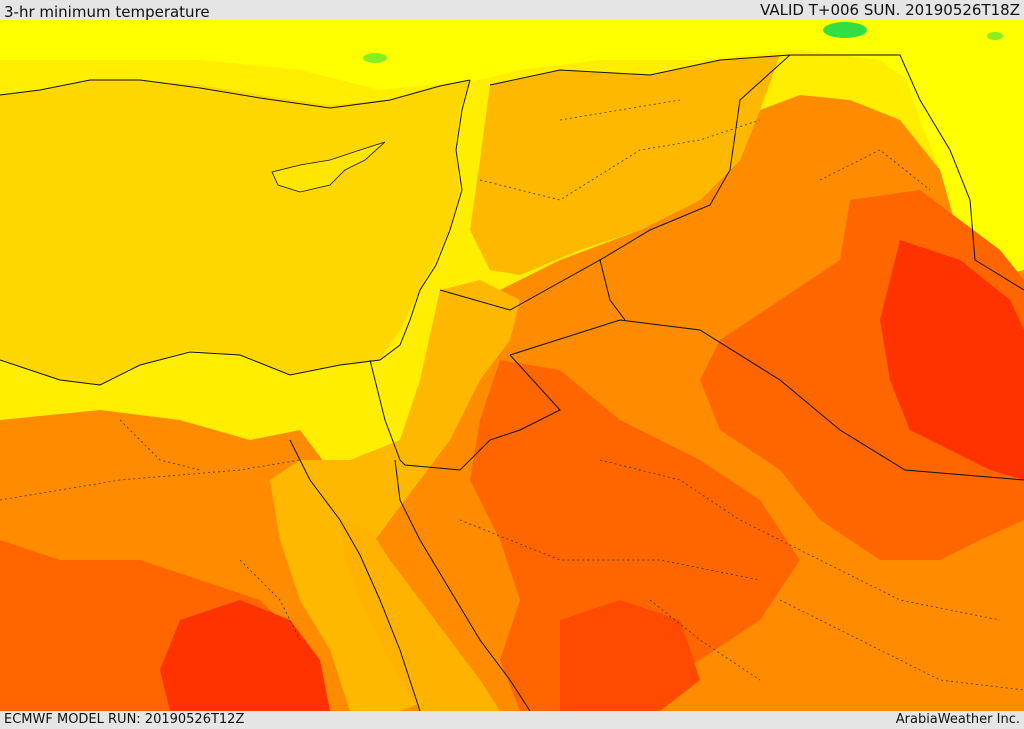 The height and width of the screenshot is (729, 1024). What do you see at coordinates (124, 719) in the screenshot?
I see `model-run-label: ECMWF MODEL RUN: 20190526T12Z` at bounding box center [124, 719].